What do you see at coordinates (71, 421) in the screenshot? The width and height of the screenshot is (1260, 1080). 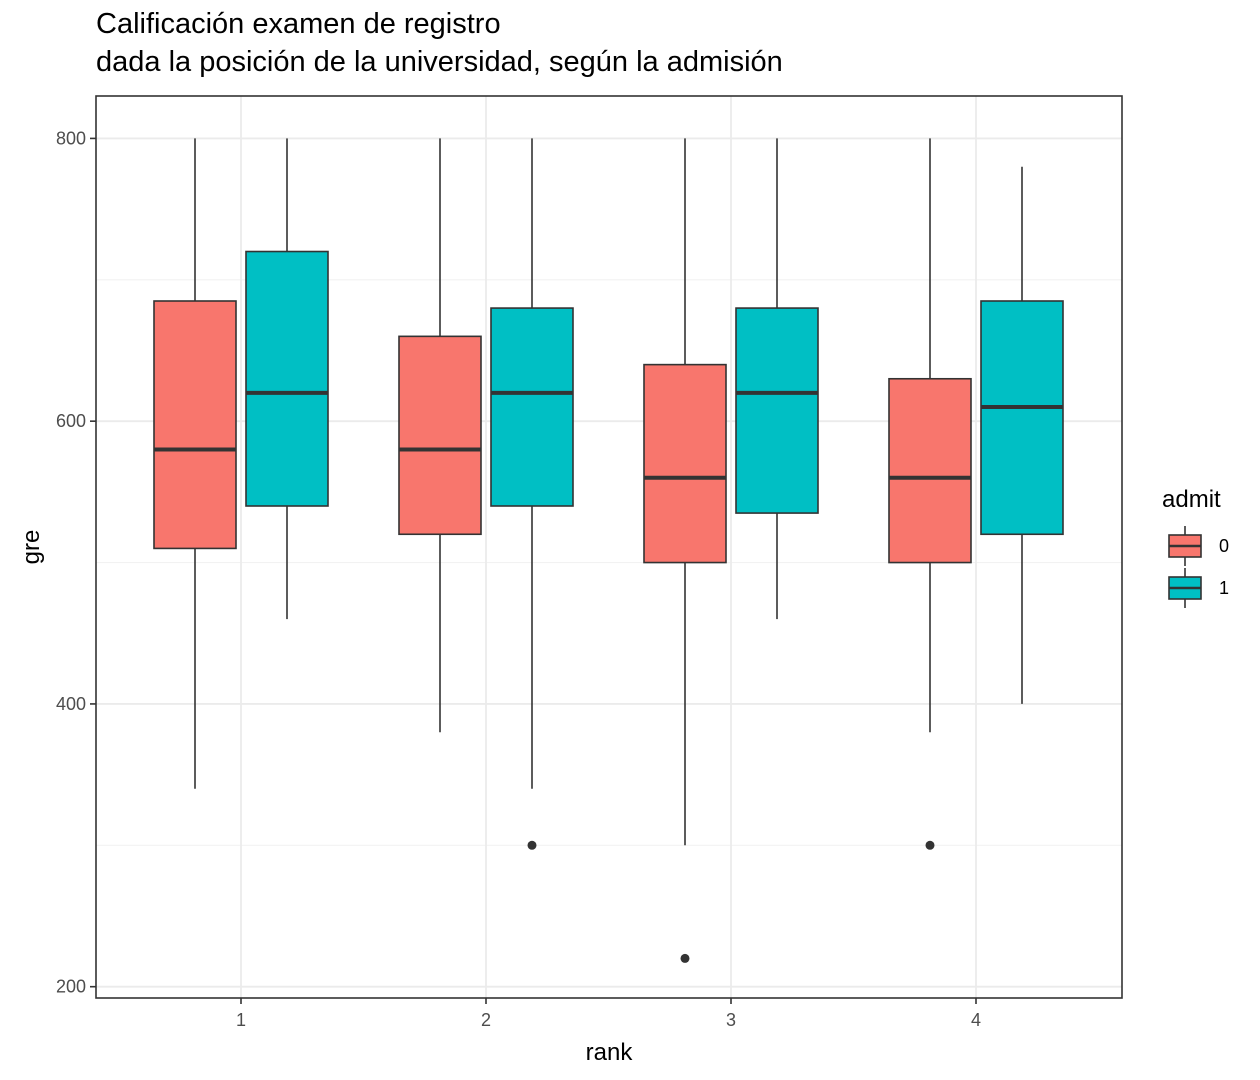 I see `y-tick-label: 600` at bounding box center [71, 421].